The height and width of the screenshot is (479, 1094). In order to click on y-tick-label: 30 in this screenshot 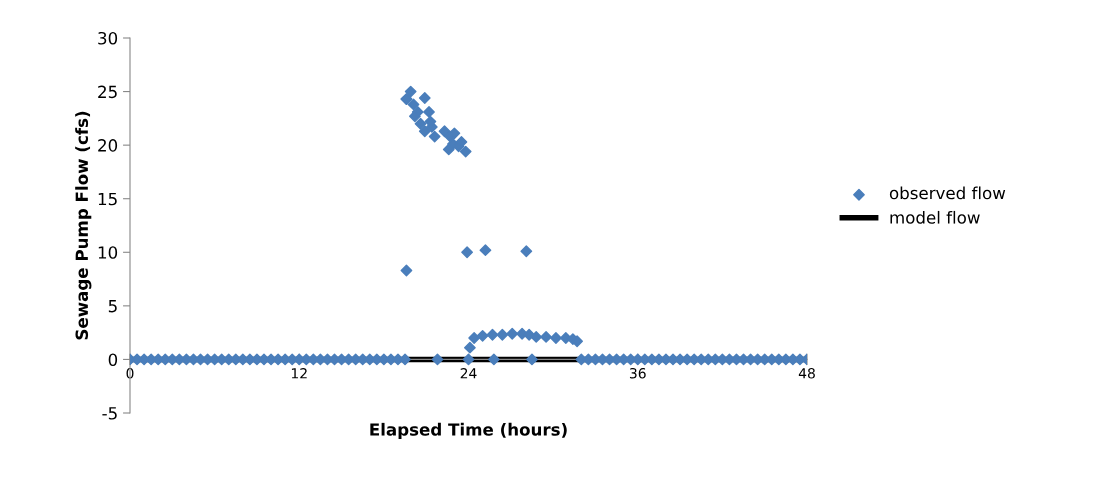, I will do `click(108, 38)`.